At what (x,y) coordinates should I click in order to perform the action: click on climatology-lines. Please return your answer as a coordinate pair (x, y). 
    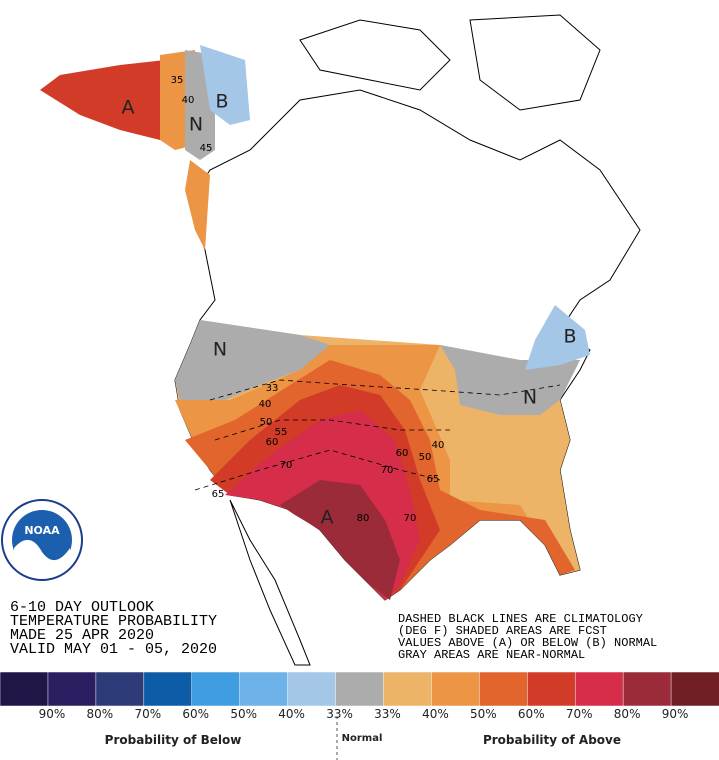
    Looking at the image, I should click on (377, 435).